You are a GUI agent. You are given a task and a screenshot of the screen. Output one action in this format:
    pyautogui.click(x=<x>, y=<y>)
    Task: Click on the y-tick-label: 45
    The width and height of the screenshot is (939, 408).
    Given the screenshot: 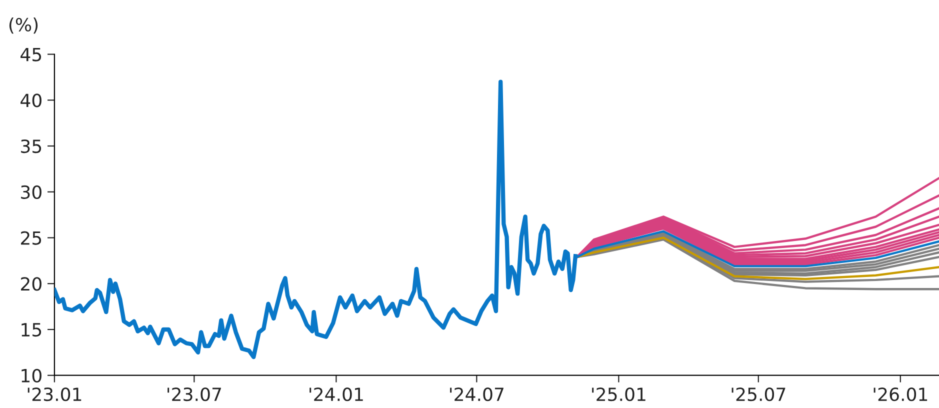 What is the action you would take?
    pyautogui.click(x=31, y=55)
    